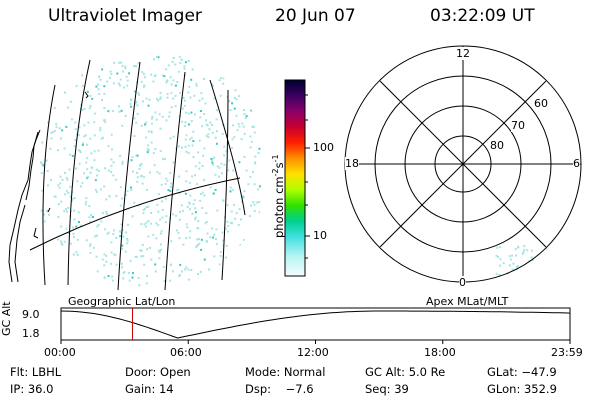 The image size is (600, 400). What do you see at coordinates (467, 301) in the screenshot?
I see `apex-label: Apex MLat/MLT` at bounding box center [467, 301].